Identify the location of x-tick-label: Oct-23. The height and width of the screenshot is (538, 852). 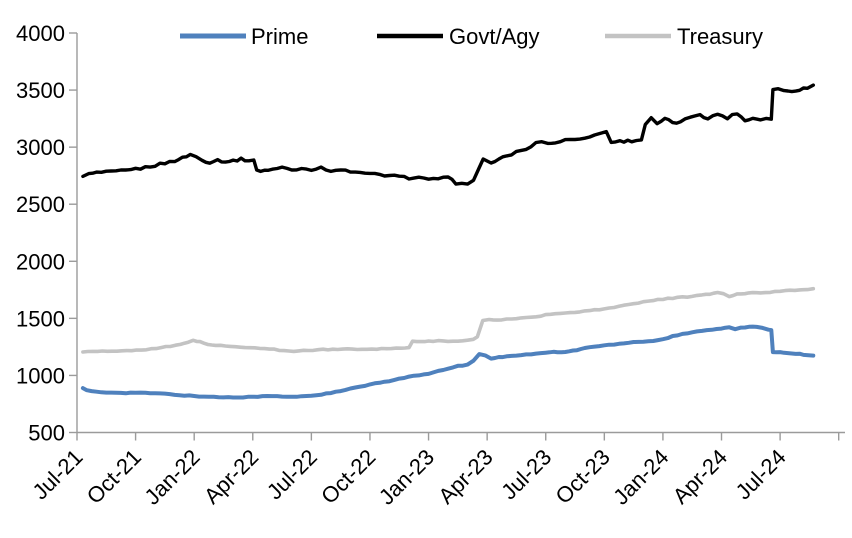
(582, 476).